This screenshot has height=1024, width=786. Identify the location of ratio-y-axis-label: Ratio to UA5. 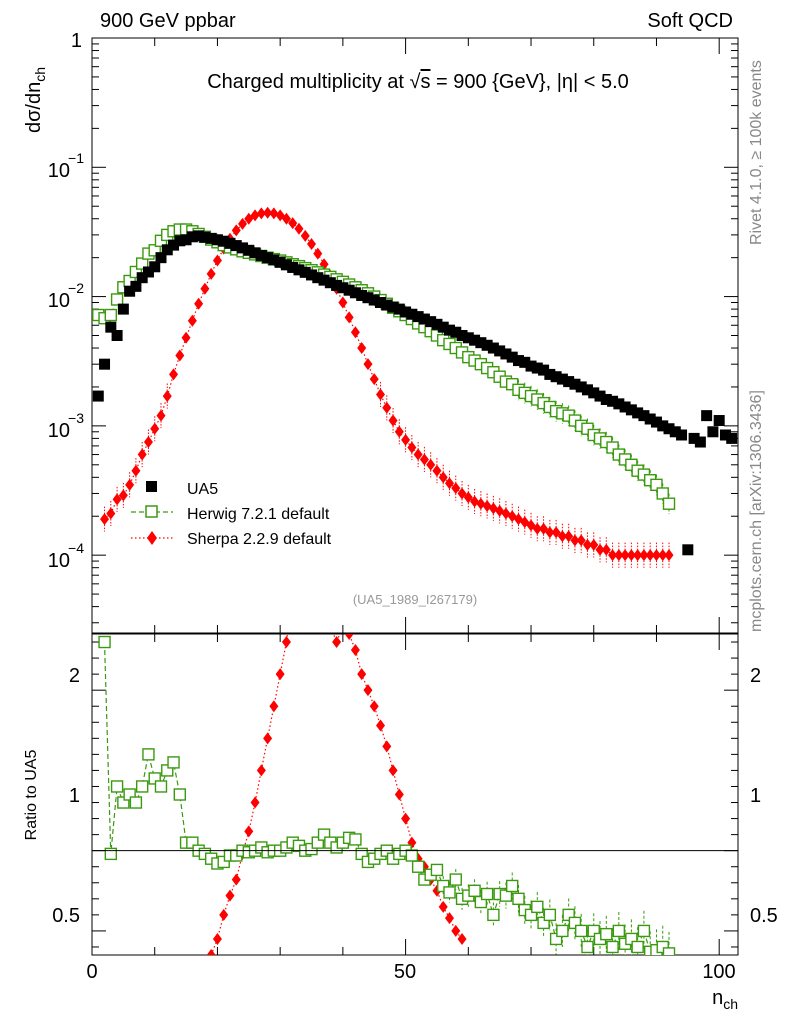
(31, 795).